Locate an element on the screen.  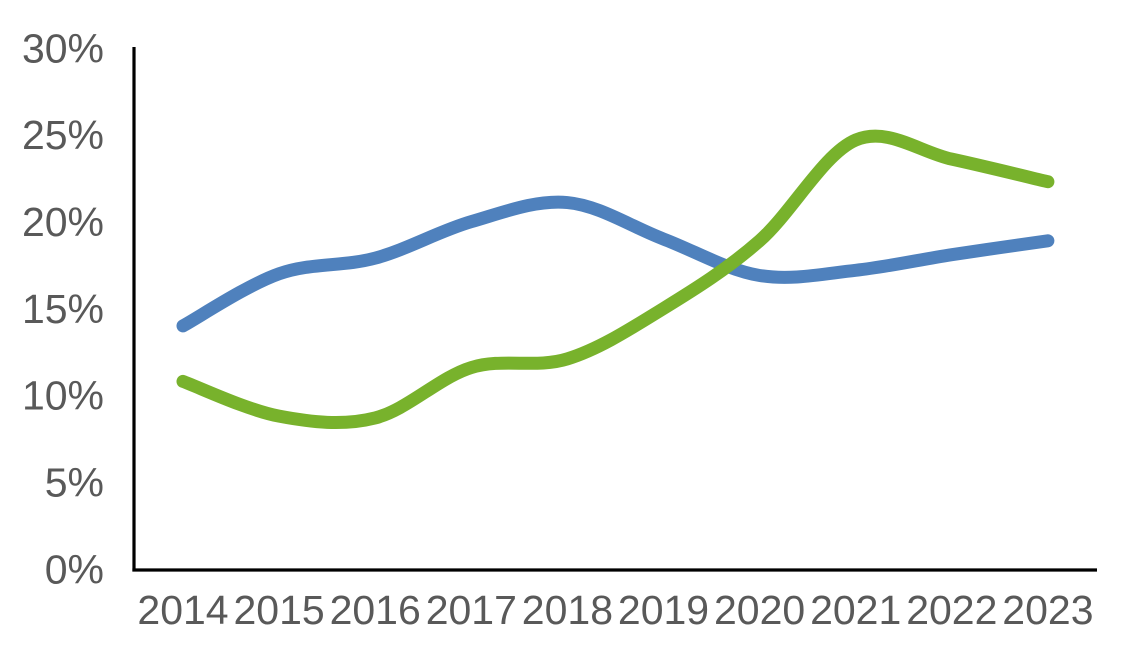
x-axis-tick-label: 2014 is located at coordinates (182, 610).